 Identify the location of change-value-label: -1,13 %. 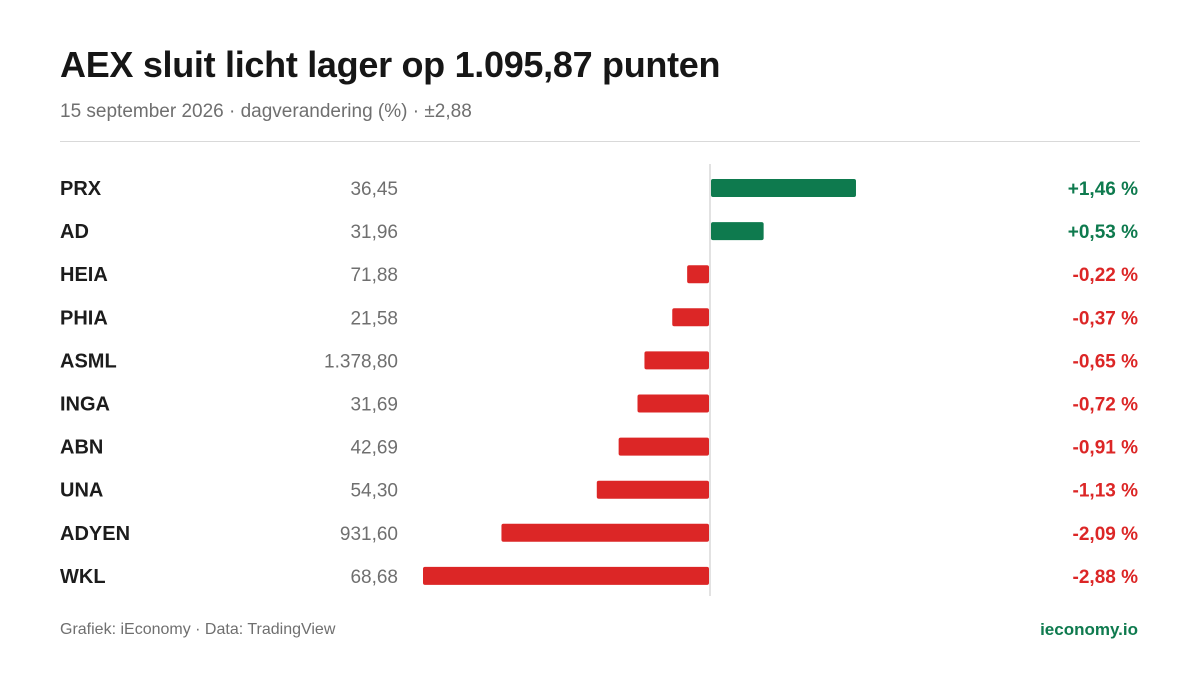
(1106, 491).